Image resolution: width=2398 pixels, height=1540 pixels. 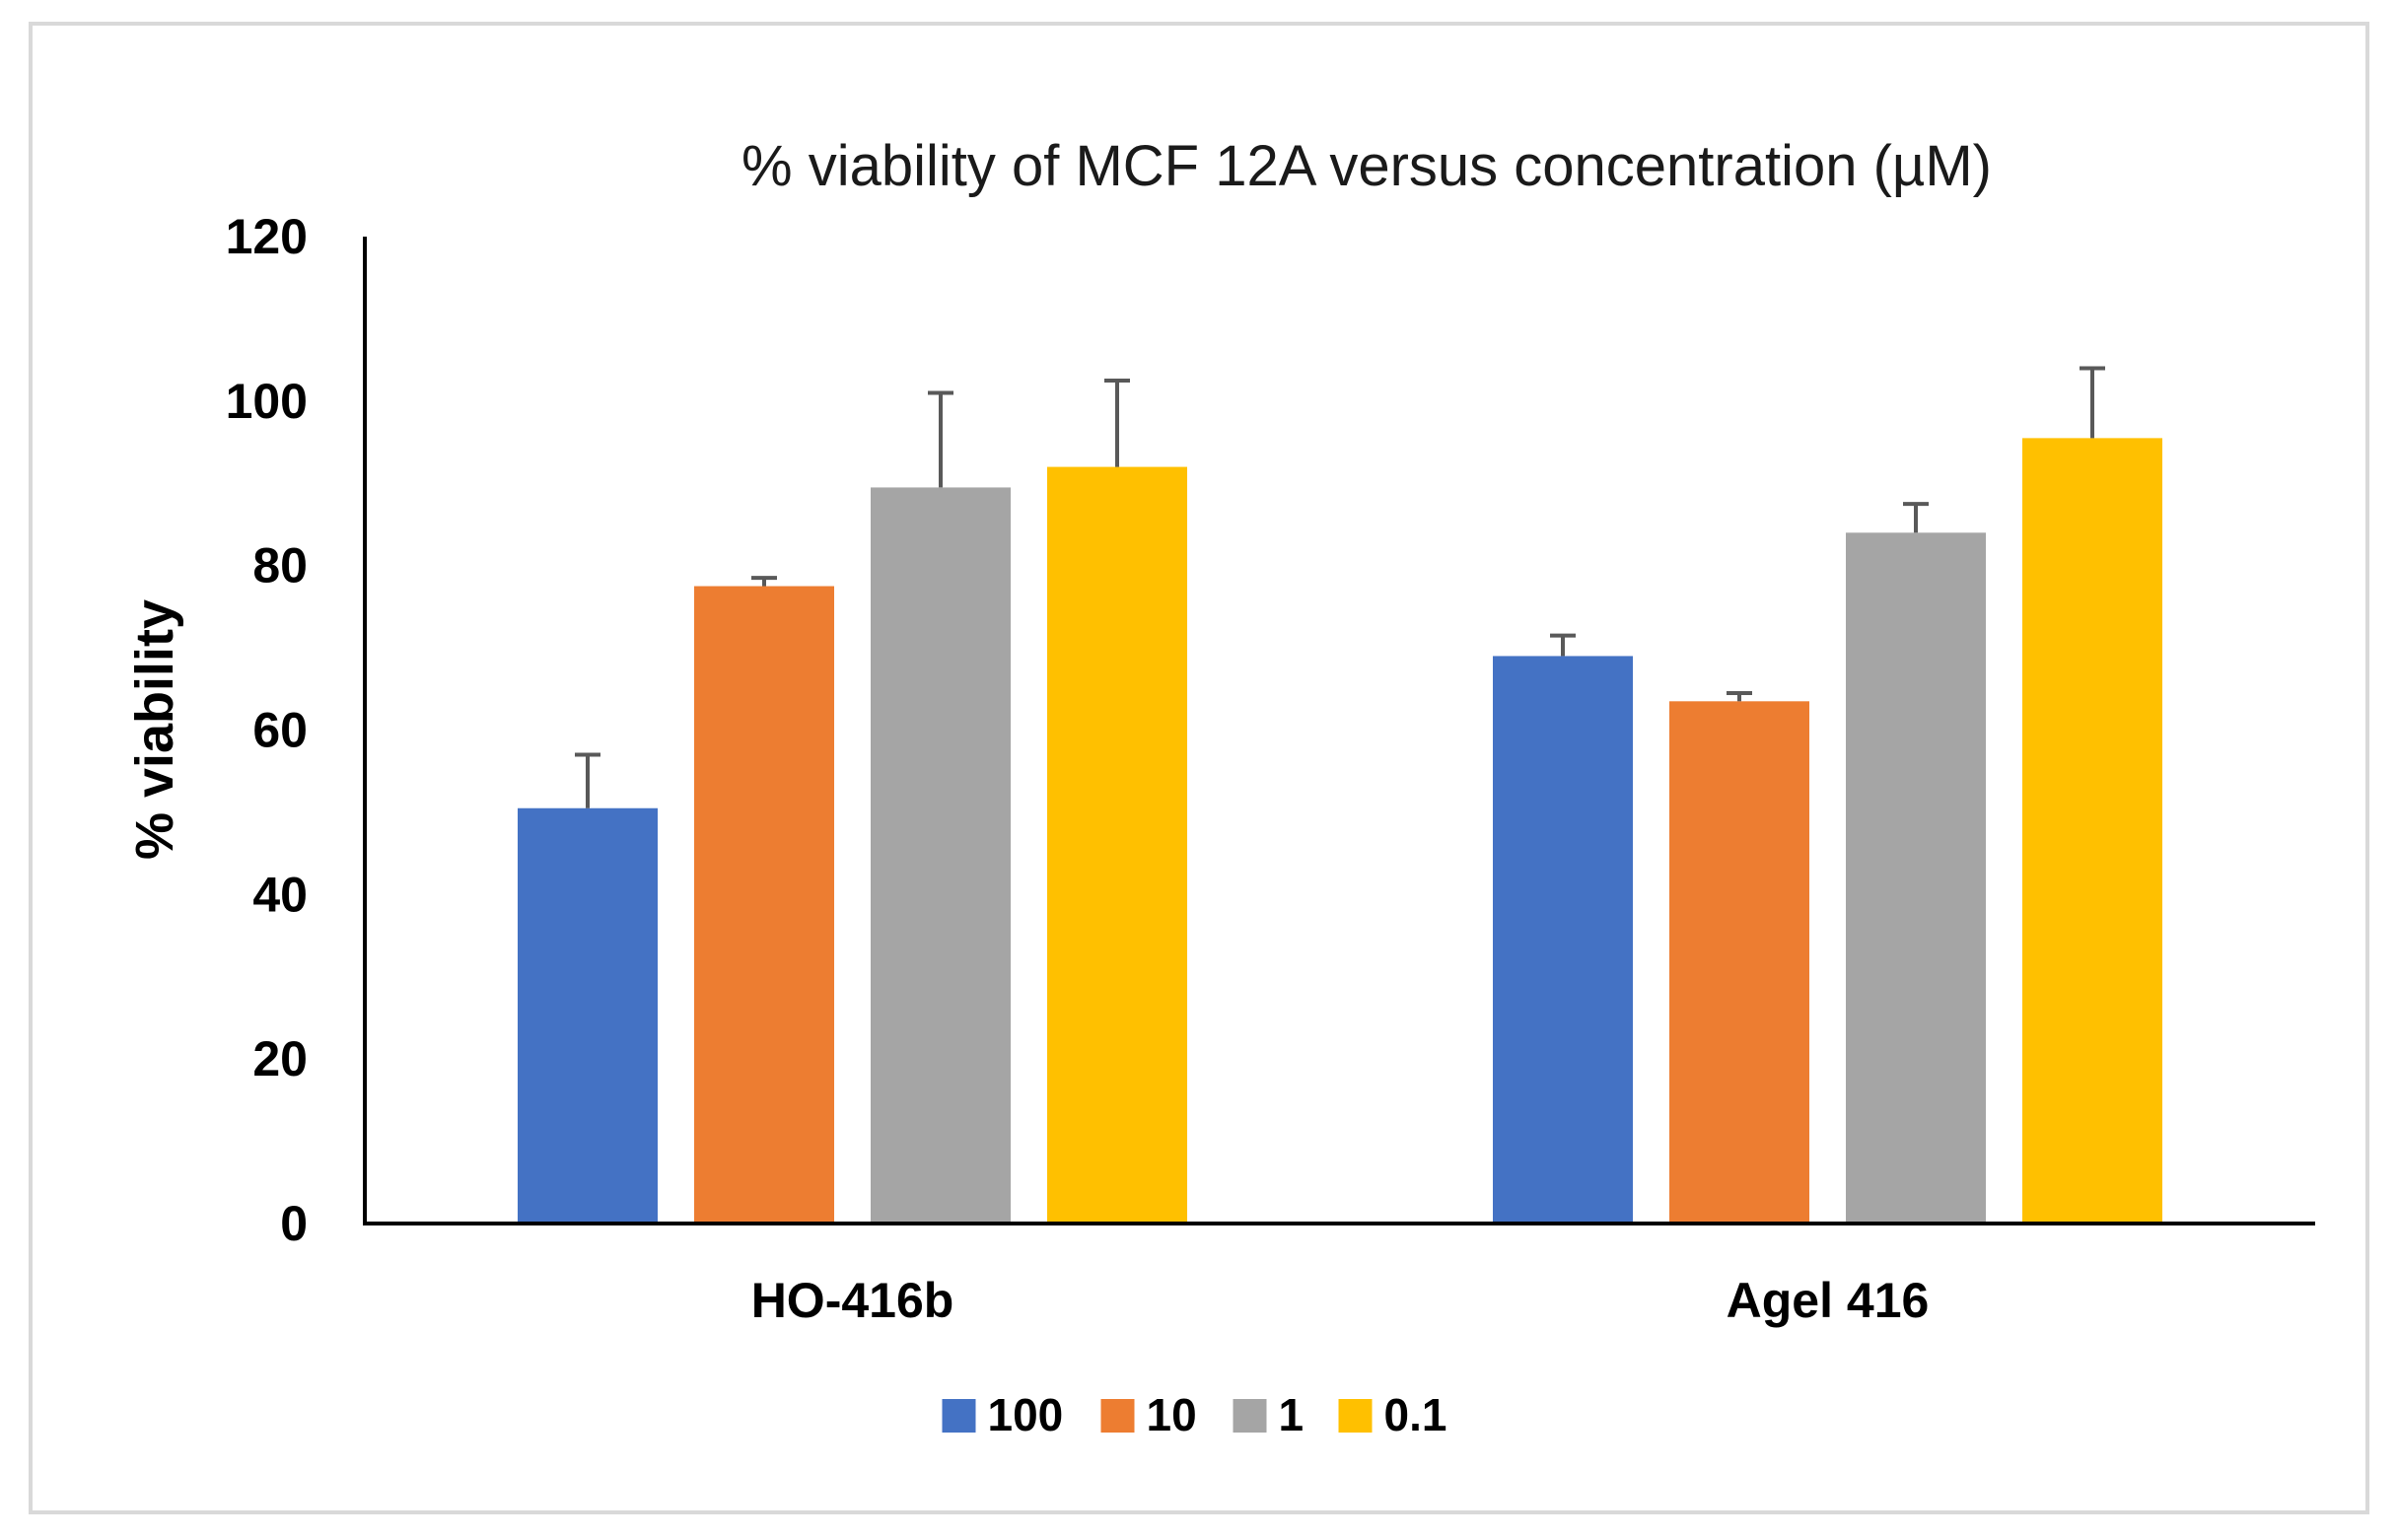 What do you see at coordinates (1415, 1414) in the screenshot?
I see `legend-label-0_1: 0.1` at bounding box center [1415, 1414].